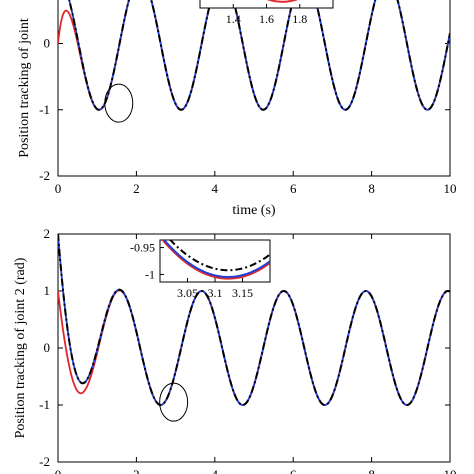  Describe the element at coordinates (233, 19) in the screenshot. I see `inset-x-tick-label: 1.4` at that location.